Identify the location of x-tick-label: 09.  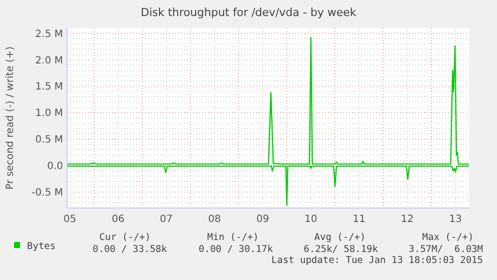
(263, 219).